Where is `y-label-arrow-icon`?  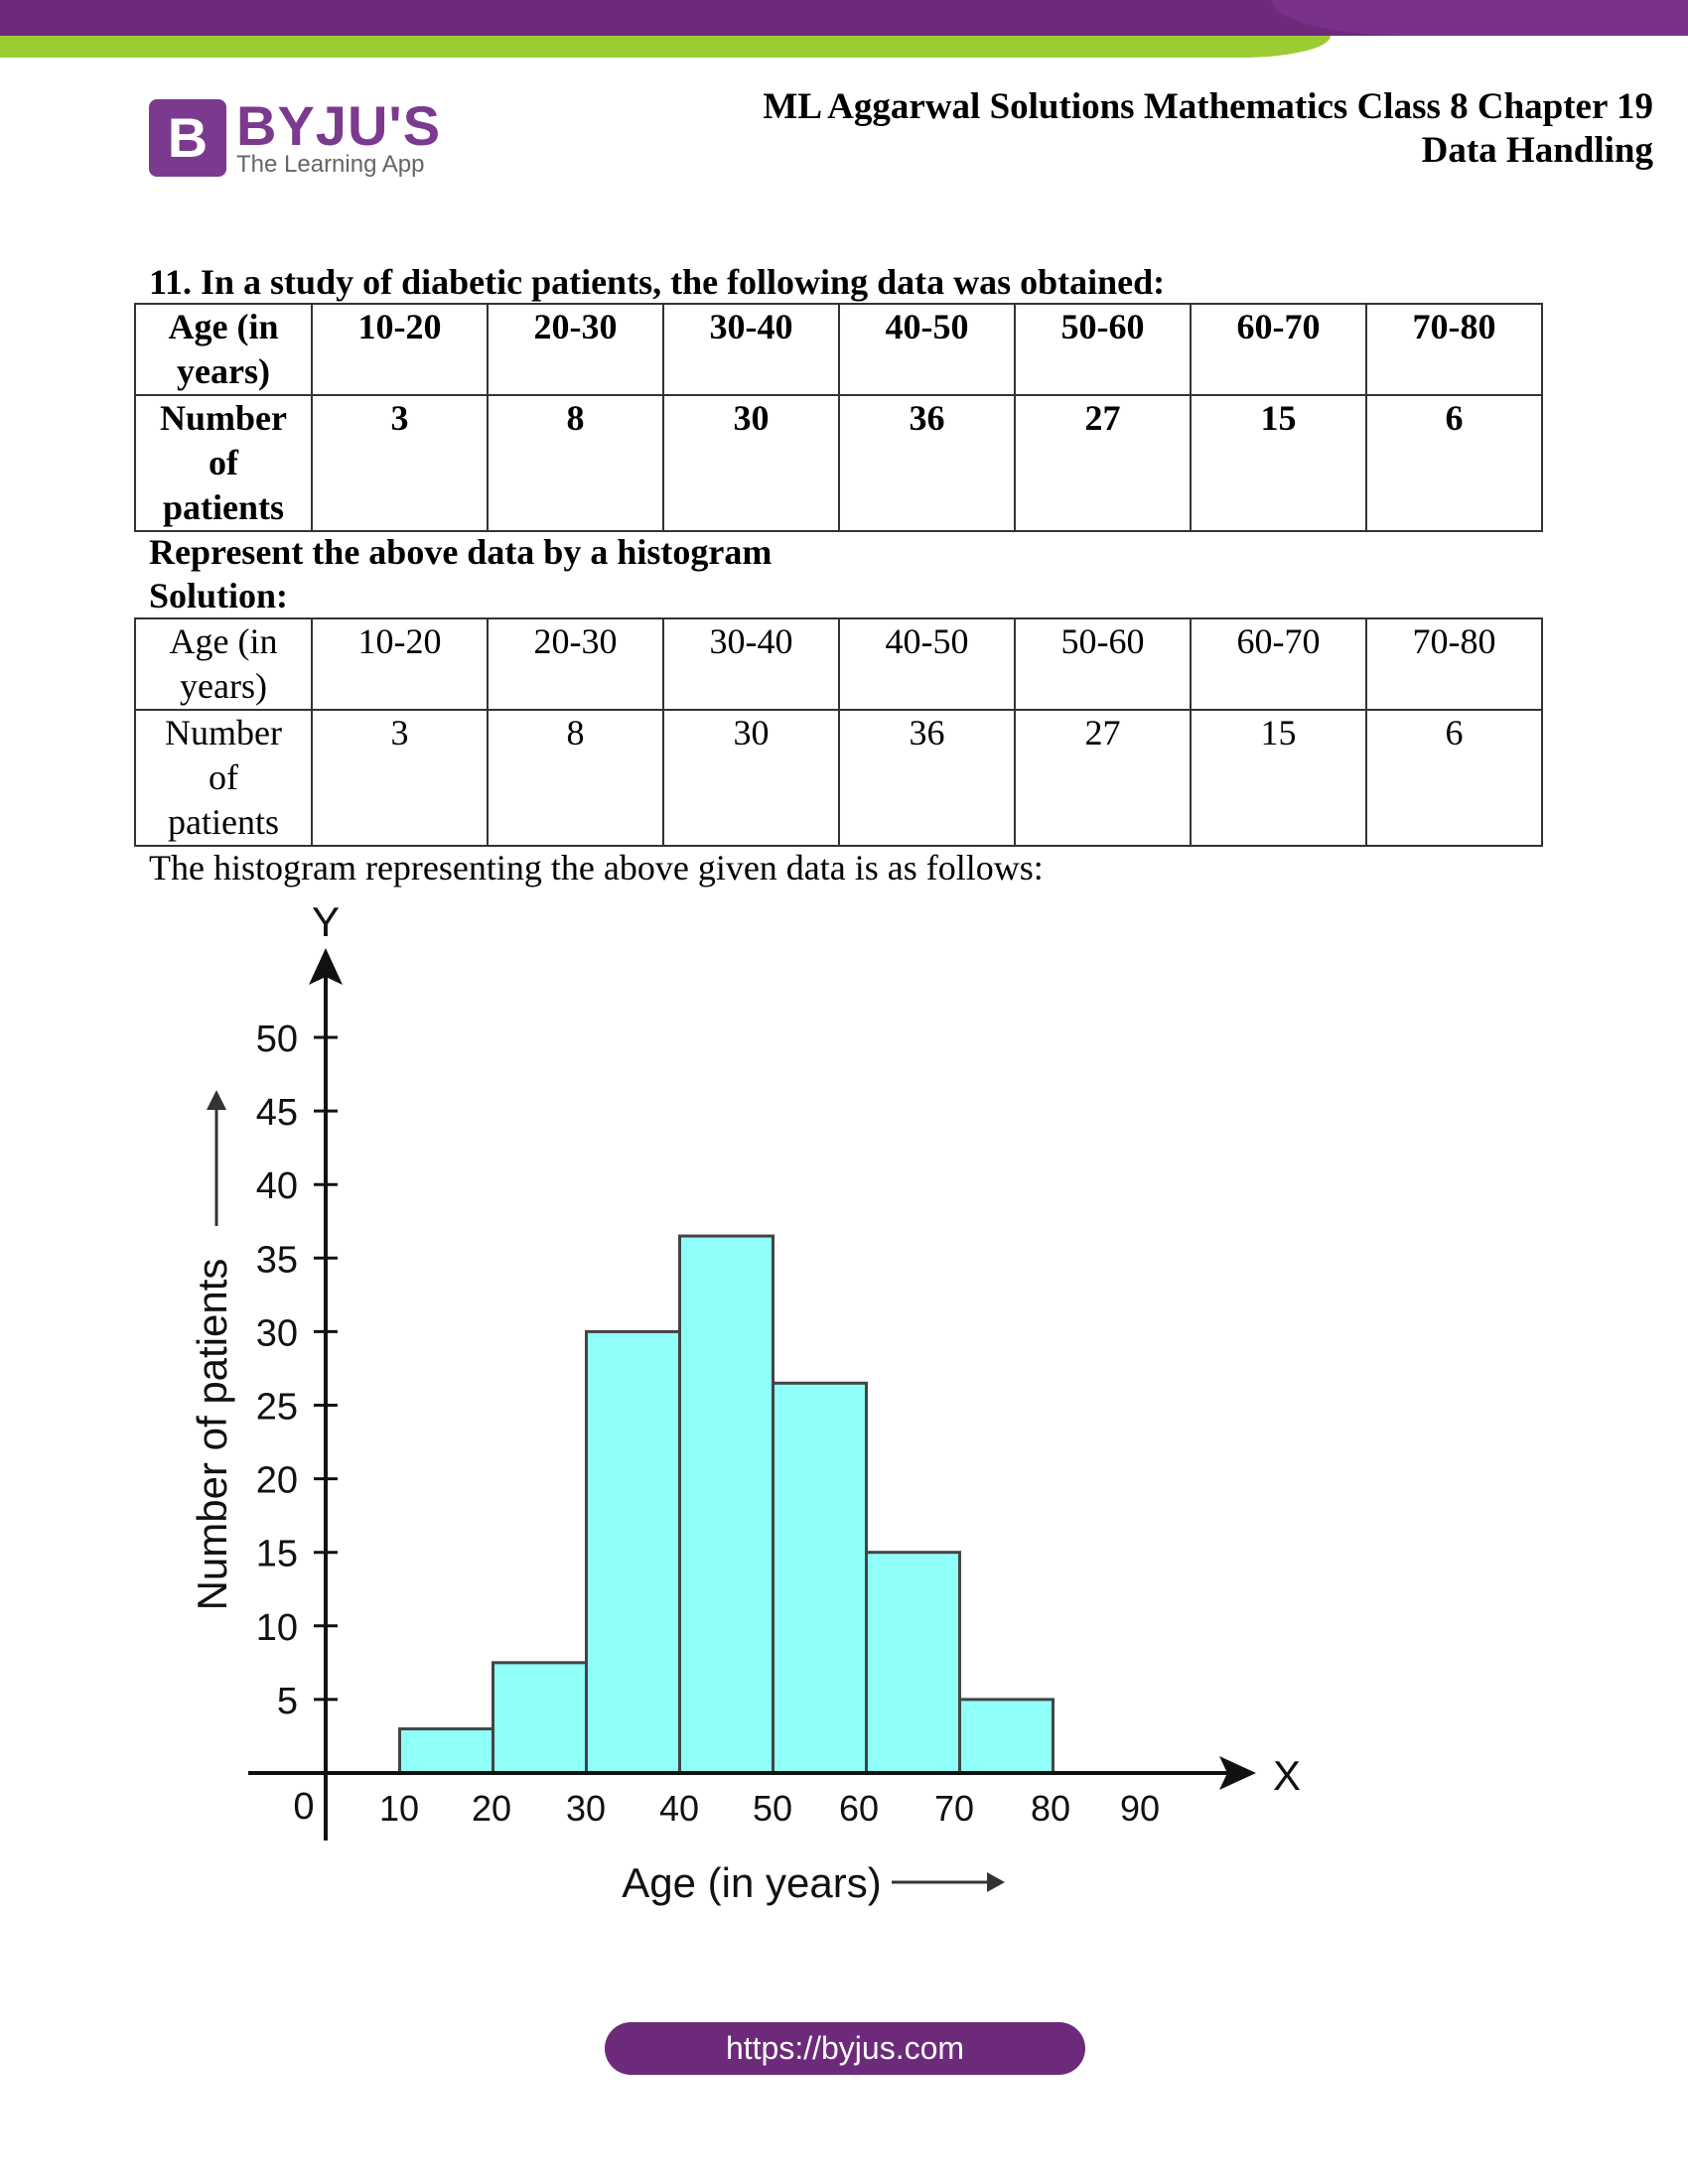
y-label-arrow-icon is located at coordinates (216, 1100).